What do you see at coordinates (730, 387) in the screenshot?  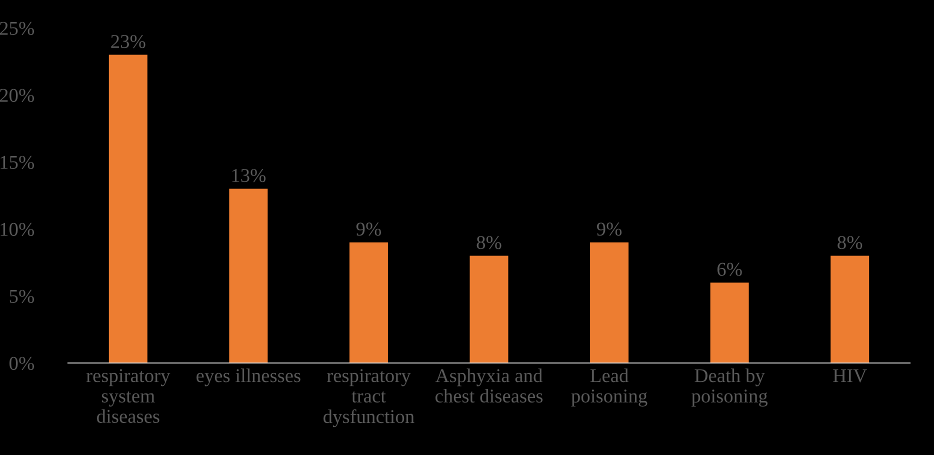 I see `x-tick-label: Death by poisoning` at bounding box center [730, 387].